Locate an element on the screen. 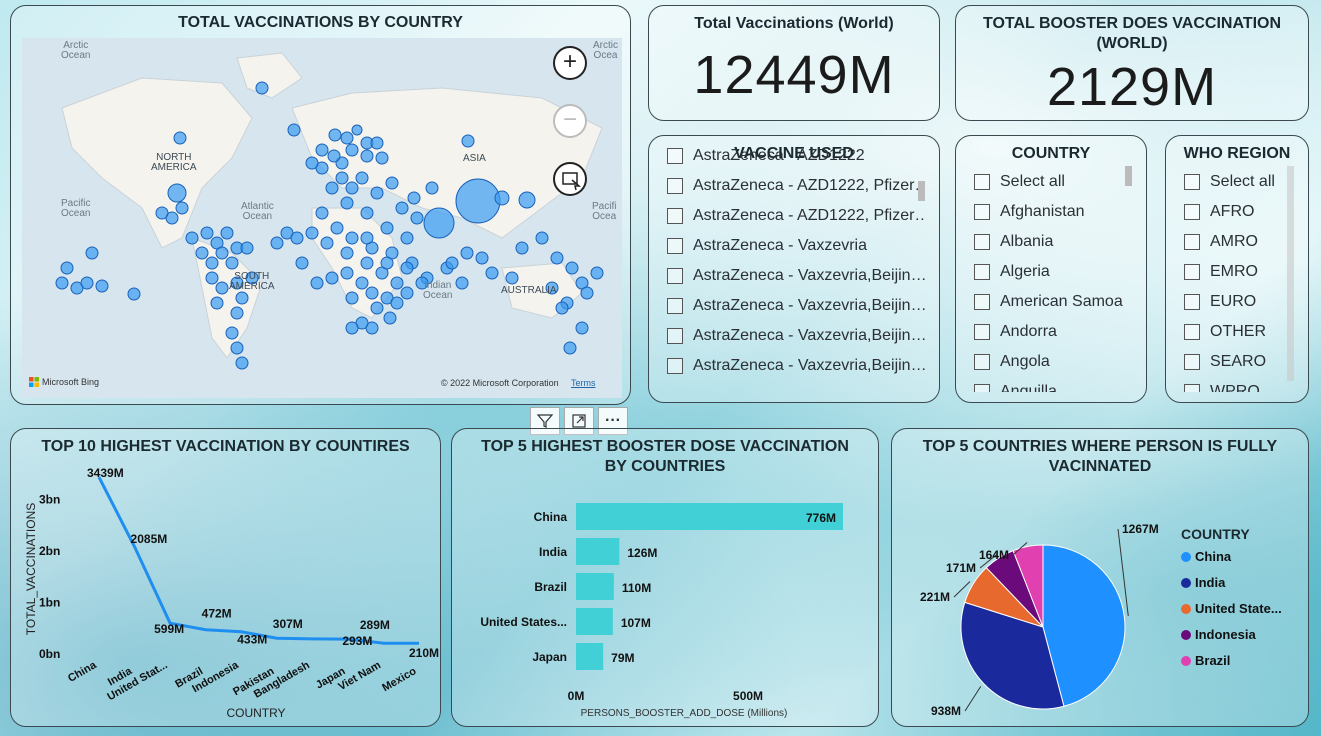 This screenshot has width=1321, height=736. zoom-out-button: − is located at coordinates (570, 121).